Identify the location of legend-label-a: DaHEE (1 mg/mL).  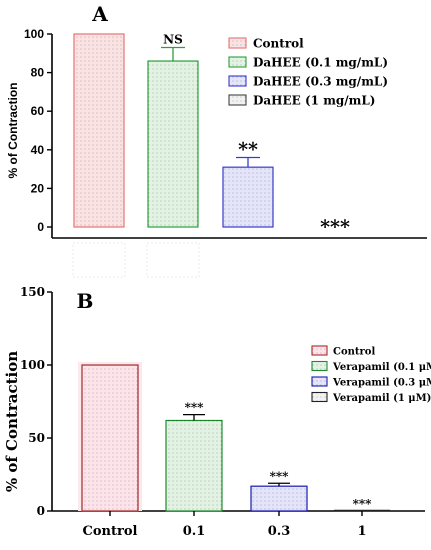
(314, 101).